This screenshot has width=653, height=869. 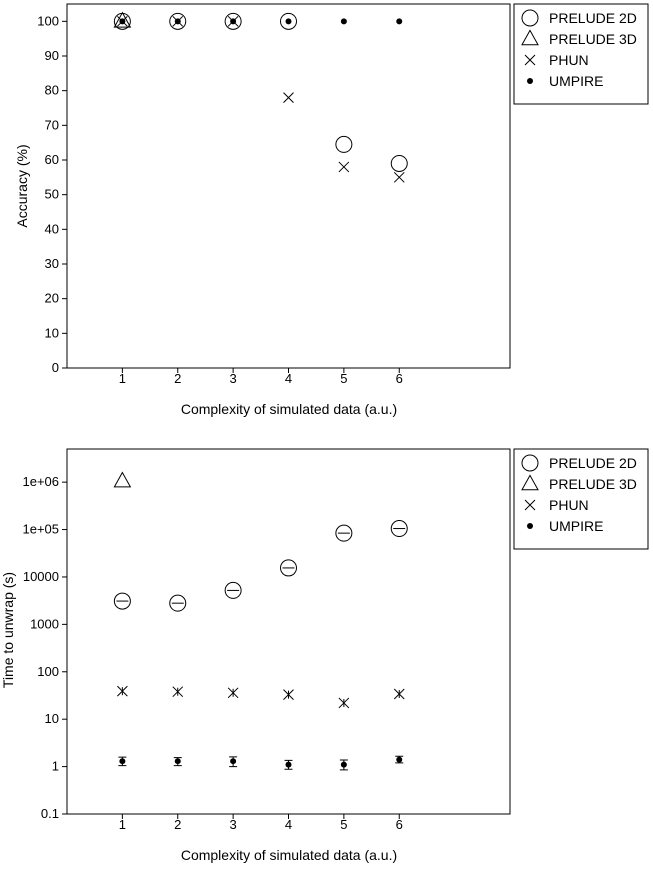 I want to click on y-tick-label: 60, so click(x=52, y=159).